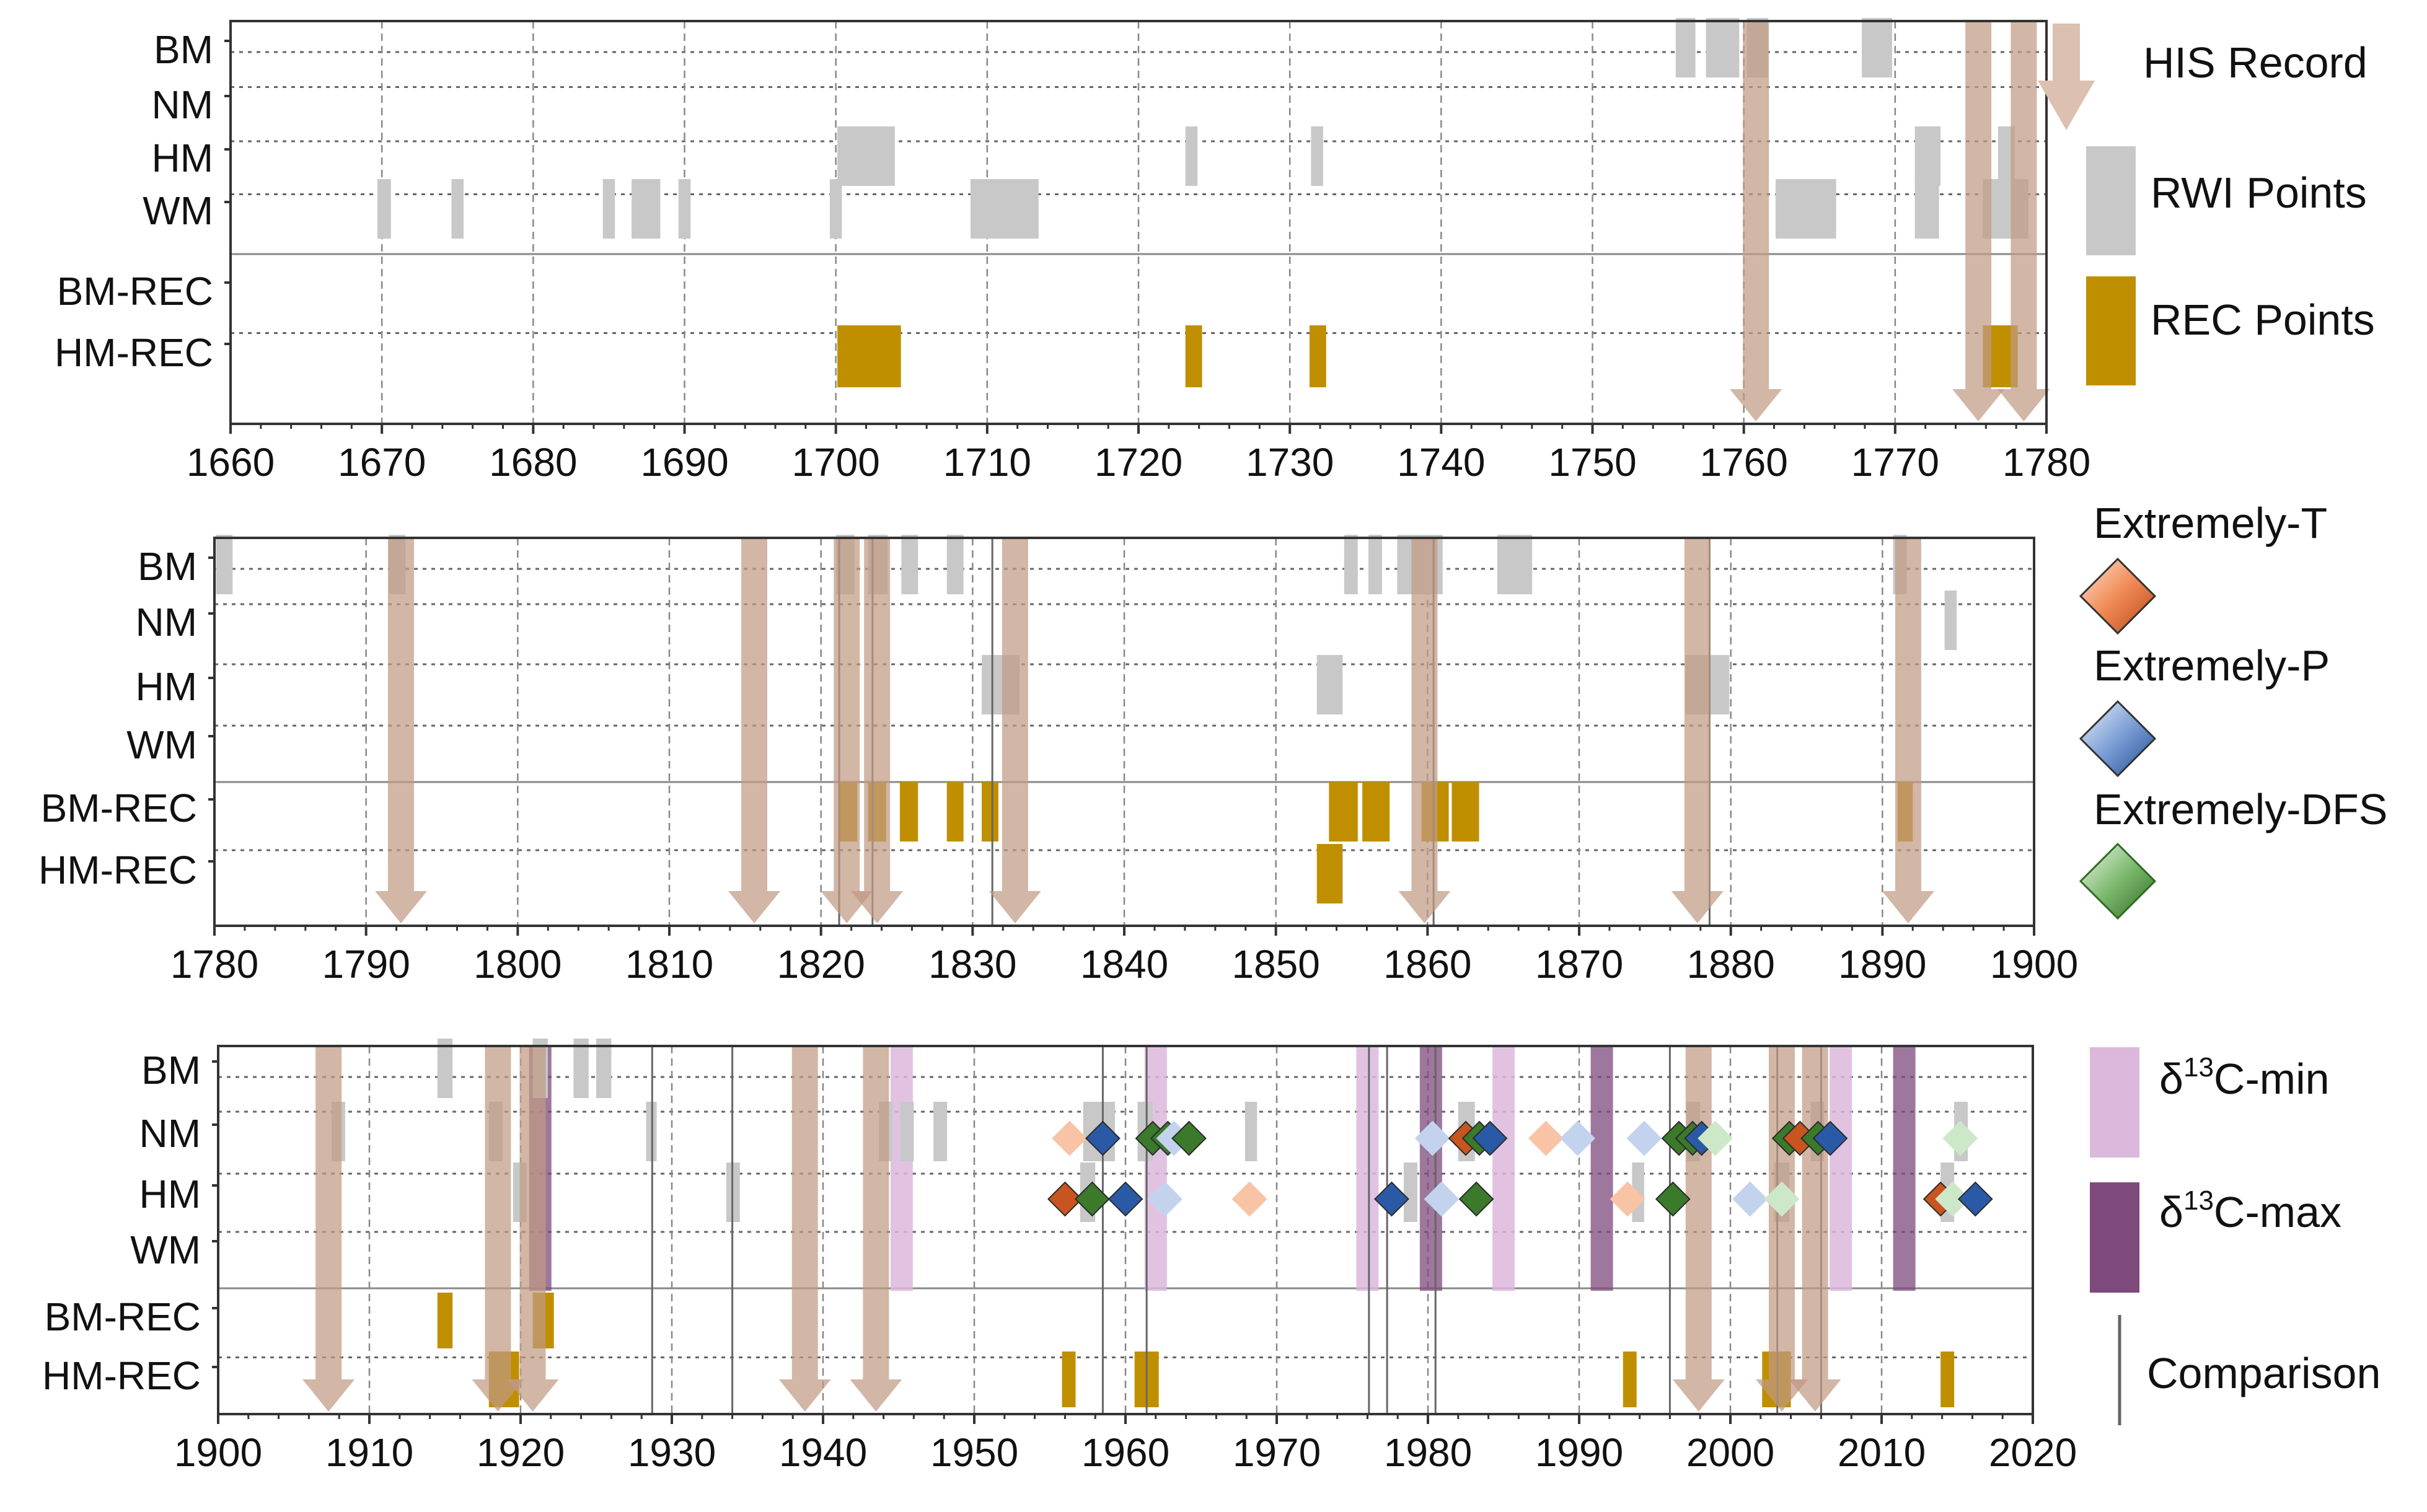 The height and width of the screenshot is (1512, 2427). Describe the element at coordinates (972, 964) in the screenshot. I see `x-tick-label: 1830` at that location.